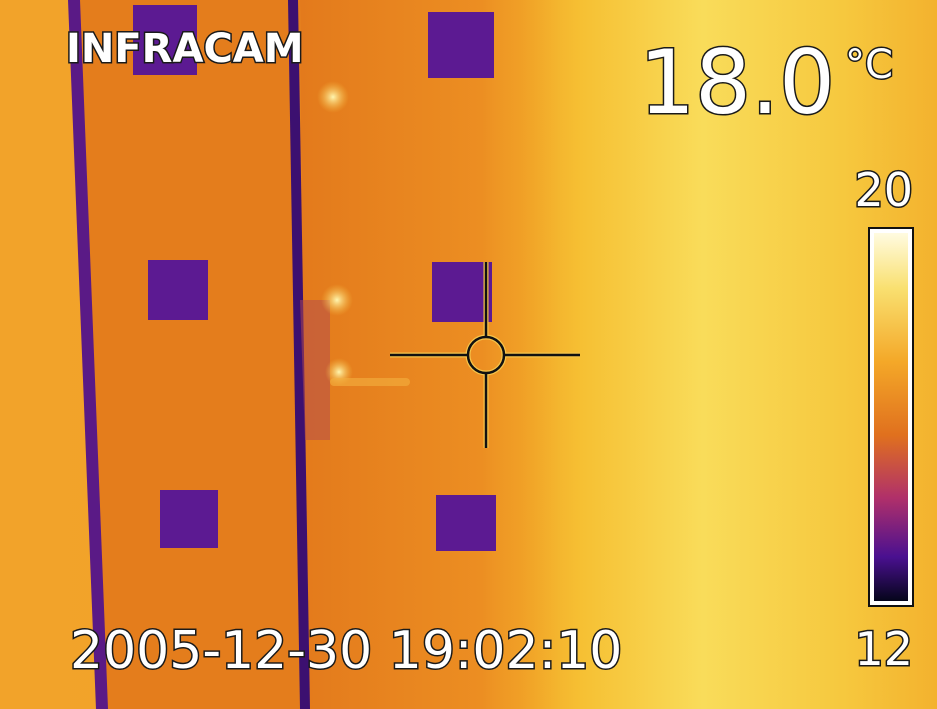 This screenshot has width=937, height=709. I want to click on unit: °C, so click(869, 65).